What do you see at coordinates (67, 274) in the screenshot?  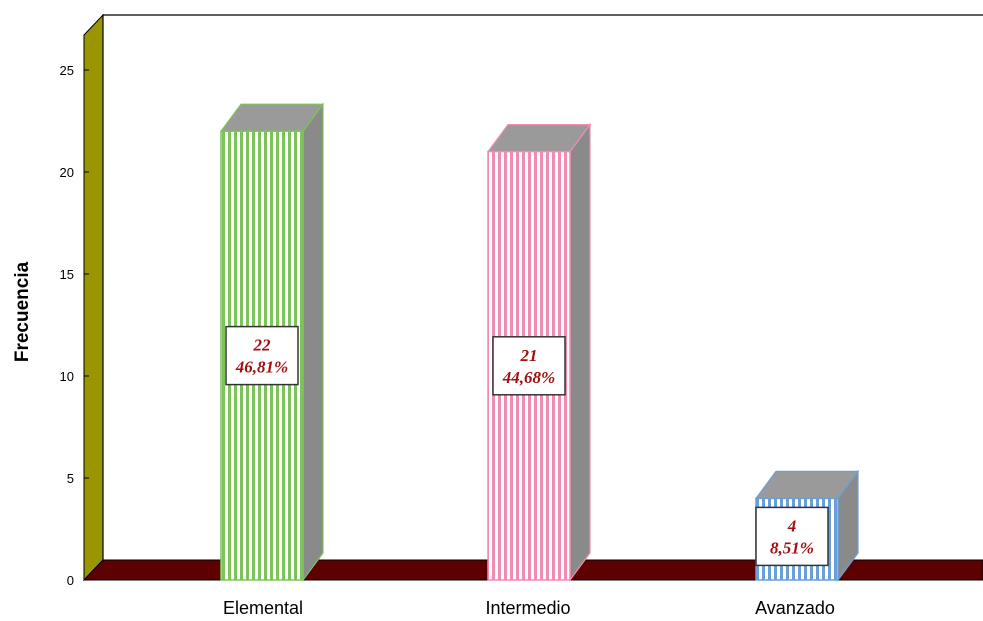 I see `y-tick-label: 15` at bounding box center [67, 274].